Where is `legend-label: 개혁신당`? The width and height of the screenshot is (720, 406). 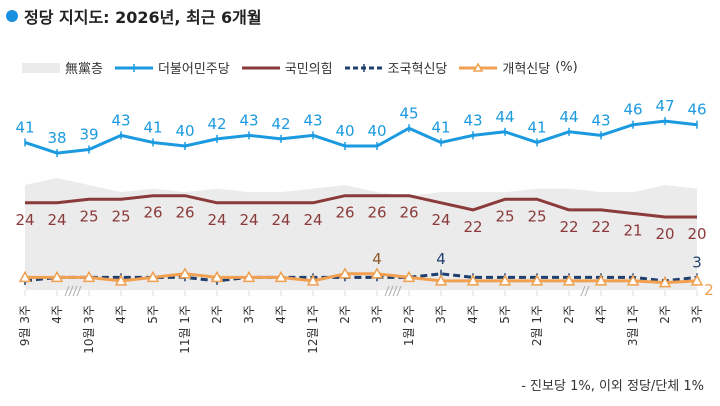 legend-label: 개혁신당 is located at coordinates (526, 69).